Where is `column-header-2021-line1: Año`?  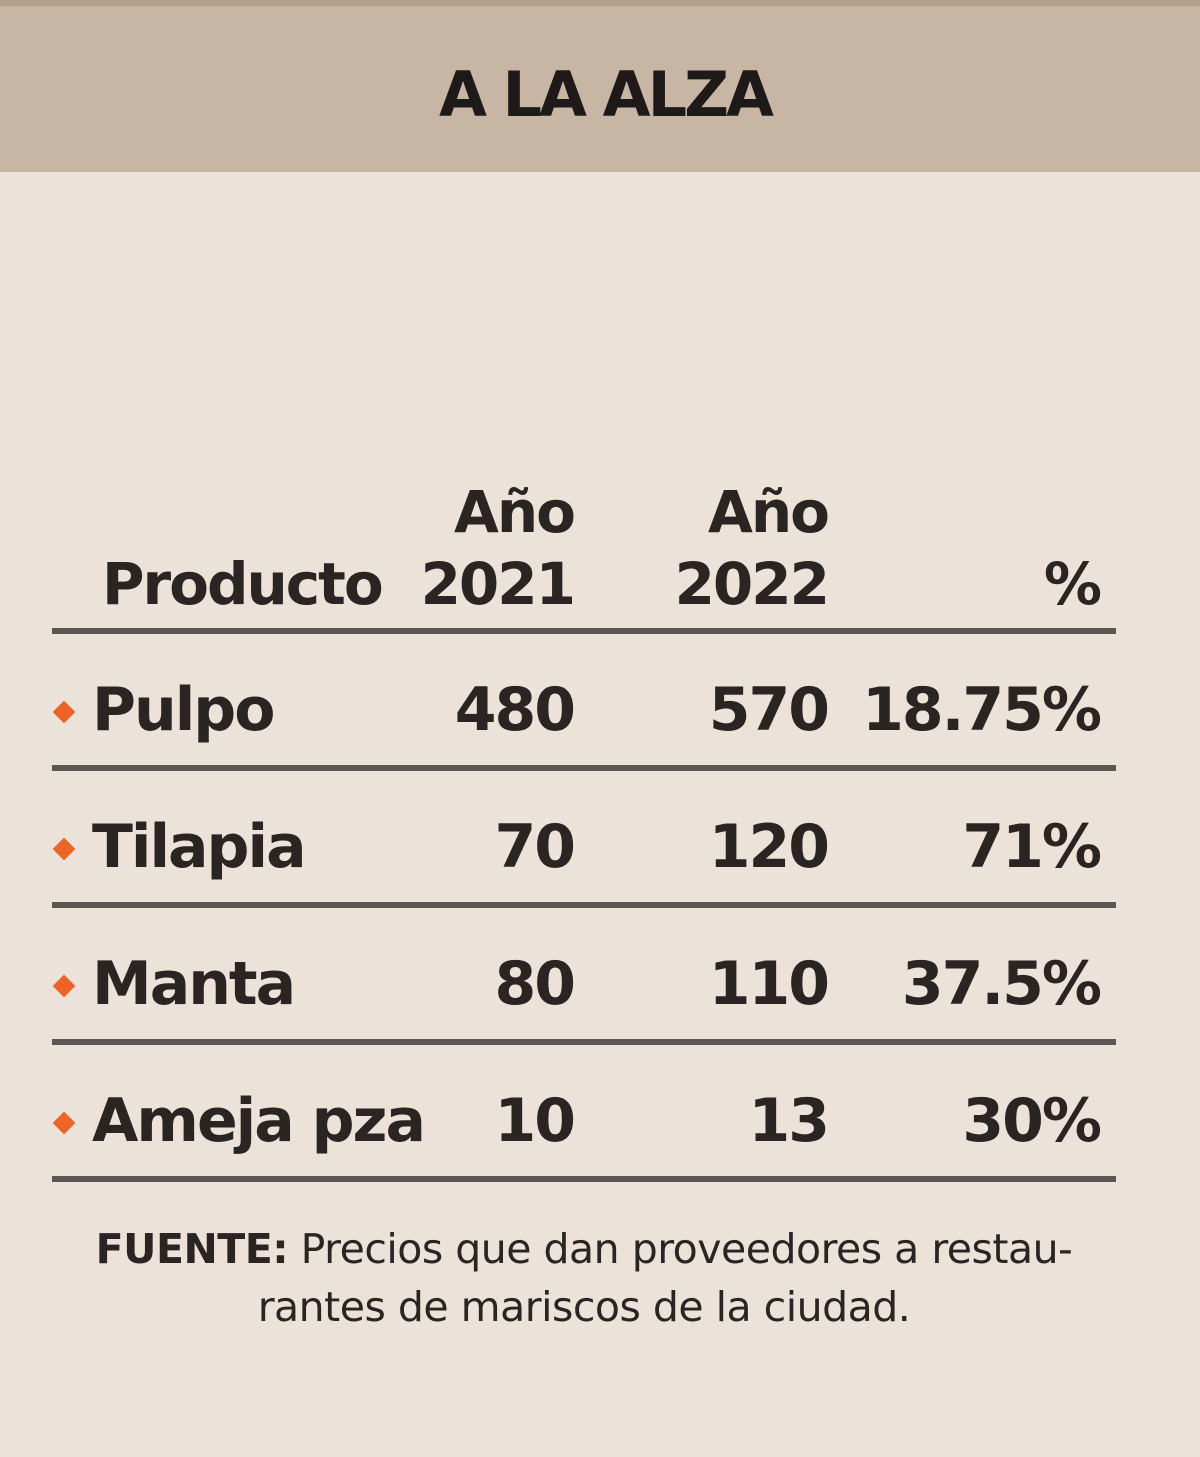 column-header-2021-line1: Año is located at coordinates (514, 512).